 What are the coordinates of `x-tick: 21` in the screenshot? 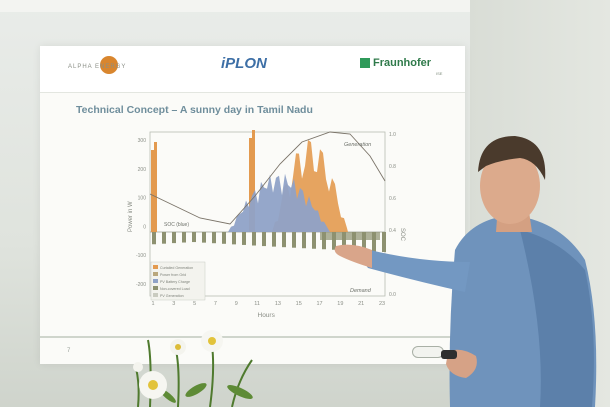 It's located at (361, 304).